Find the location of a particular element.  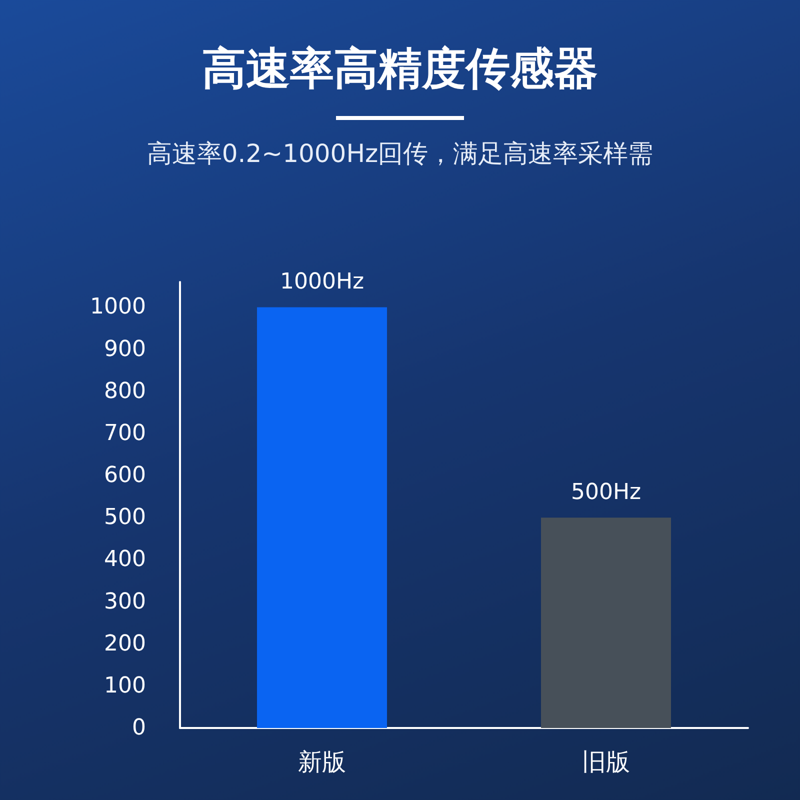

chart-title: 高速率高精度传感器 is located at coordinates (400, 69).